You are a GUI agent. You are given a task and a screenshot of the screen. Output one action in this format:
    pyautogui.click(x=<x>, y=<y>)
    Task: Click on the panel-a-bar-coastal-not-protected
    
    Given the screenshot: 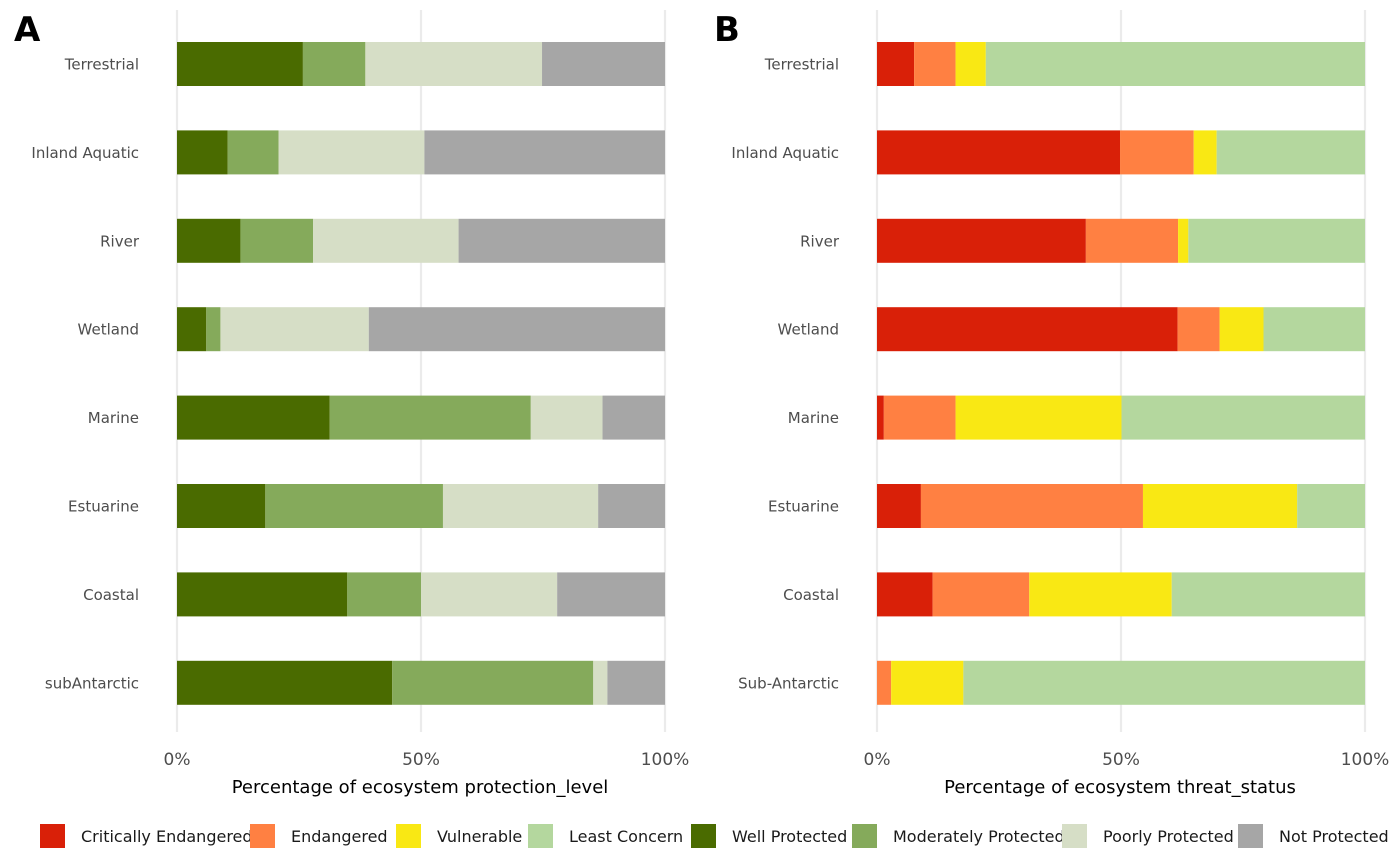 What is the action you would take?
    pyautogui.click(x=611, y=594)
    